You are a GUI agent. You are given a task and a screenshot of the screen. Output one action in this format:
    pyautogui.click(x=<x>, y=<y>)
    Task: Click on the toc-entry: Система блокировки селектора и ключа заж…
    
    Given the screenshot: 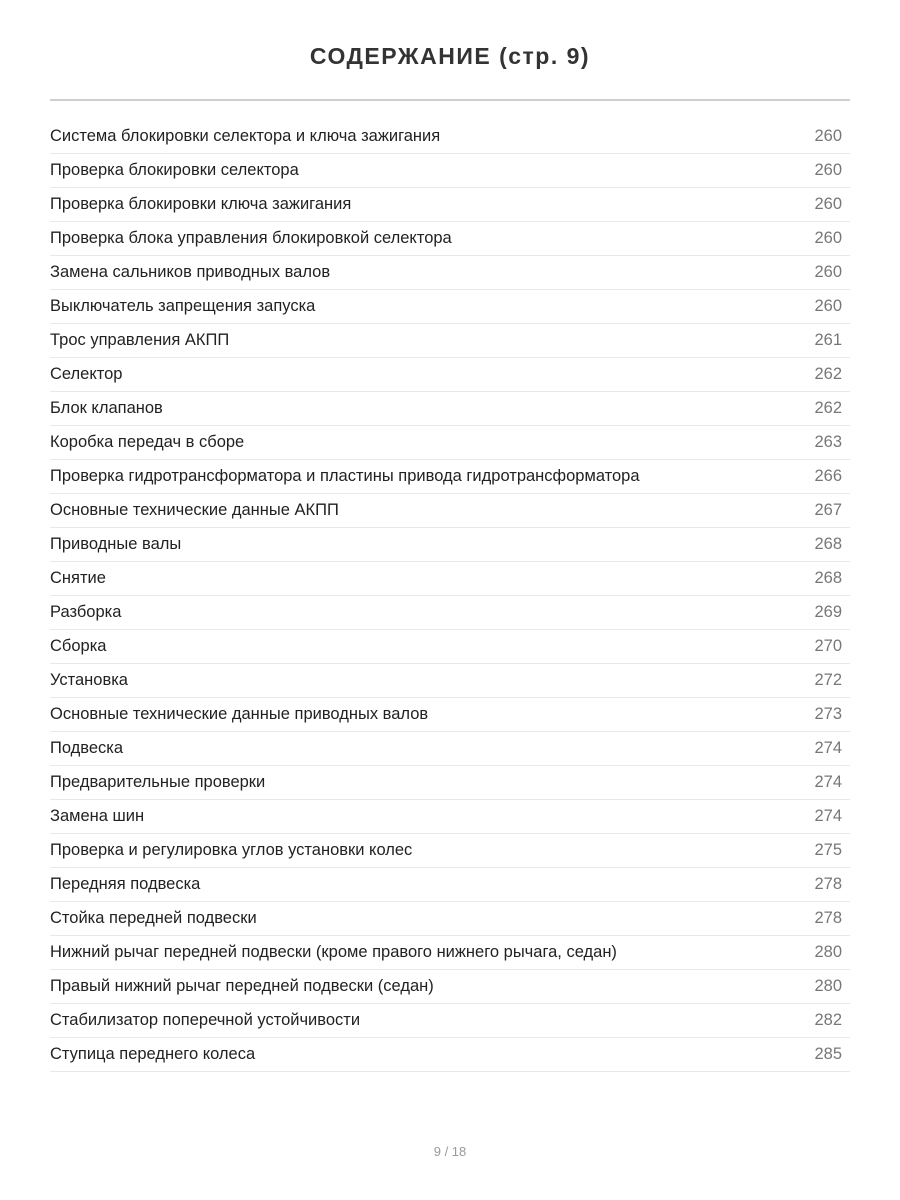 What is the action you would take?
    pyautogui.click(x=450, y=137)
    